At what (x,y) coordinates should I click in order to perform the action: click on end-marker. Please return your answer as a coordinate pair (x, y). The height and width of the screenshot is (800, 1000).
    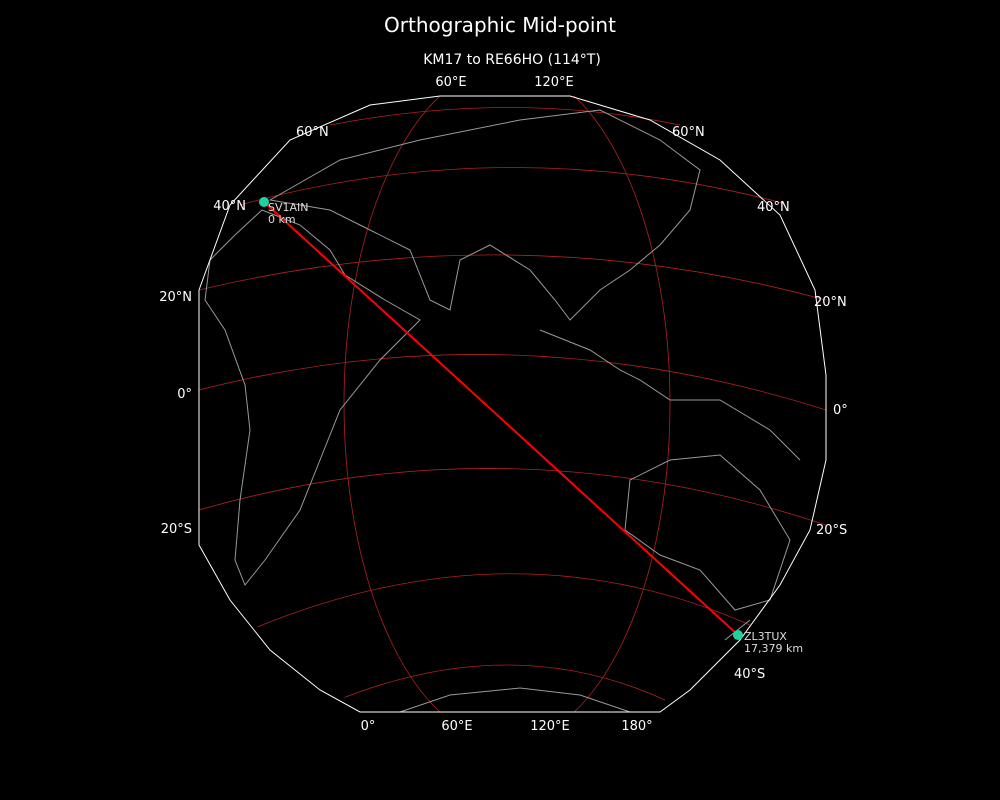
    Looking at the image, I should click on (738, 635).